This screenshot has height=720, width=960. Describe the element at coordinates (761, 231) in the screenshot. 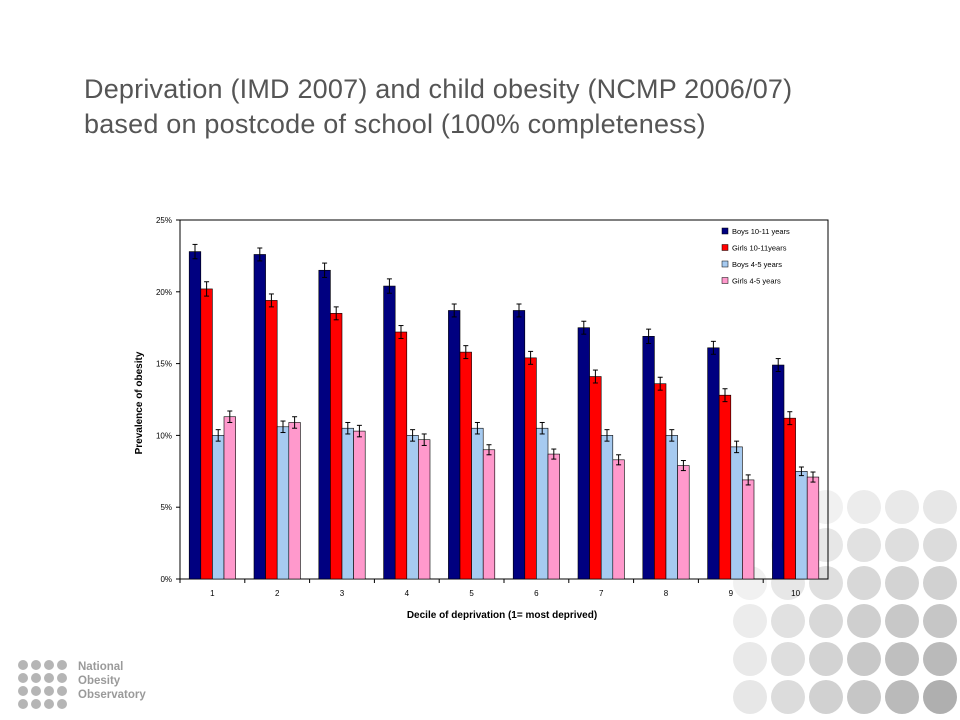

I see `legend-label: Boys 10-11 years` at that location.